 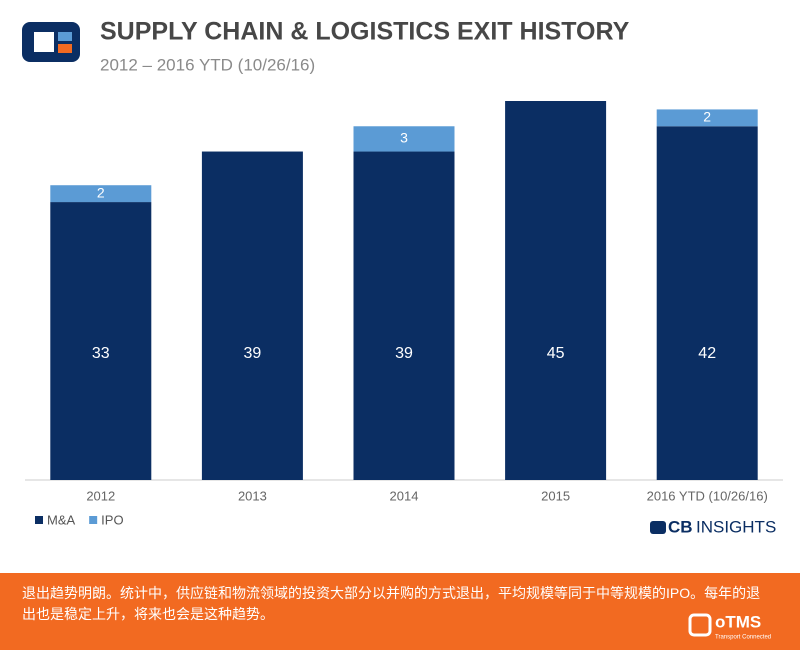 What do you see at coordinates (207, 64) in the screenshot?
I see `chart-subtitle: 2012 – 2016 YTD (10/26/16)` at bounding box center [207, 64].